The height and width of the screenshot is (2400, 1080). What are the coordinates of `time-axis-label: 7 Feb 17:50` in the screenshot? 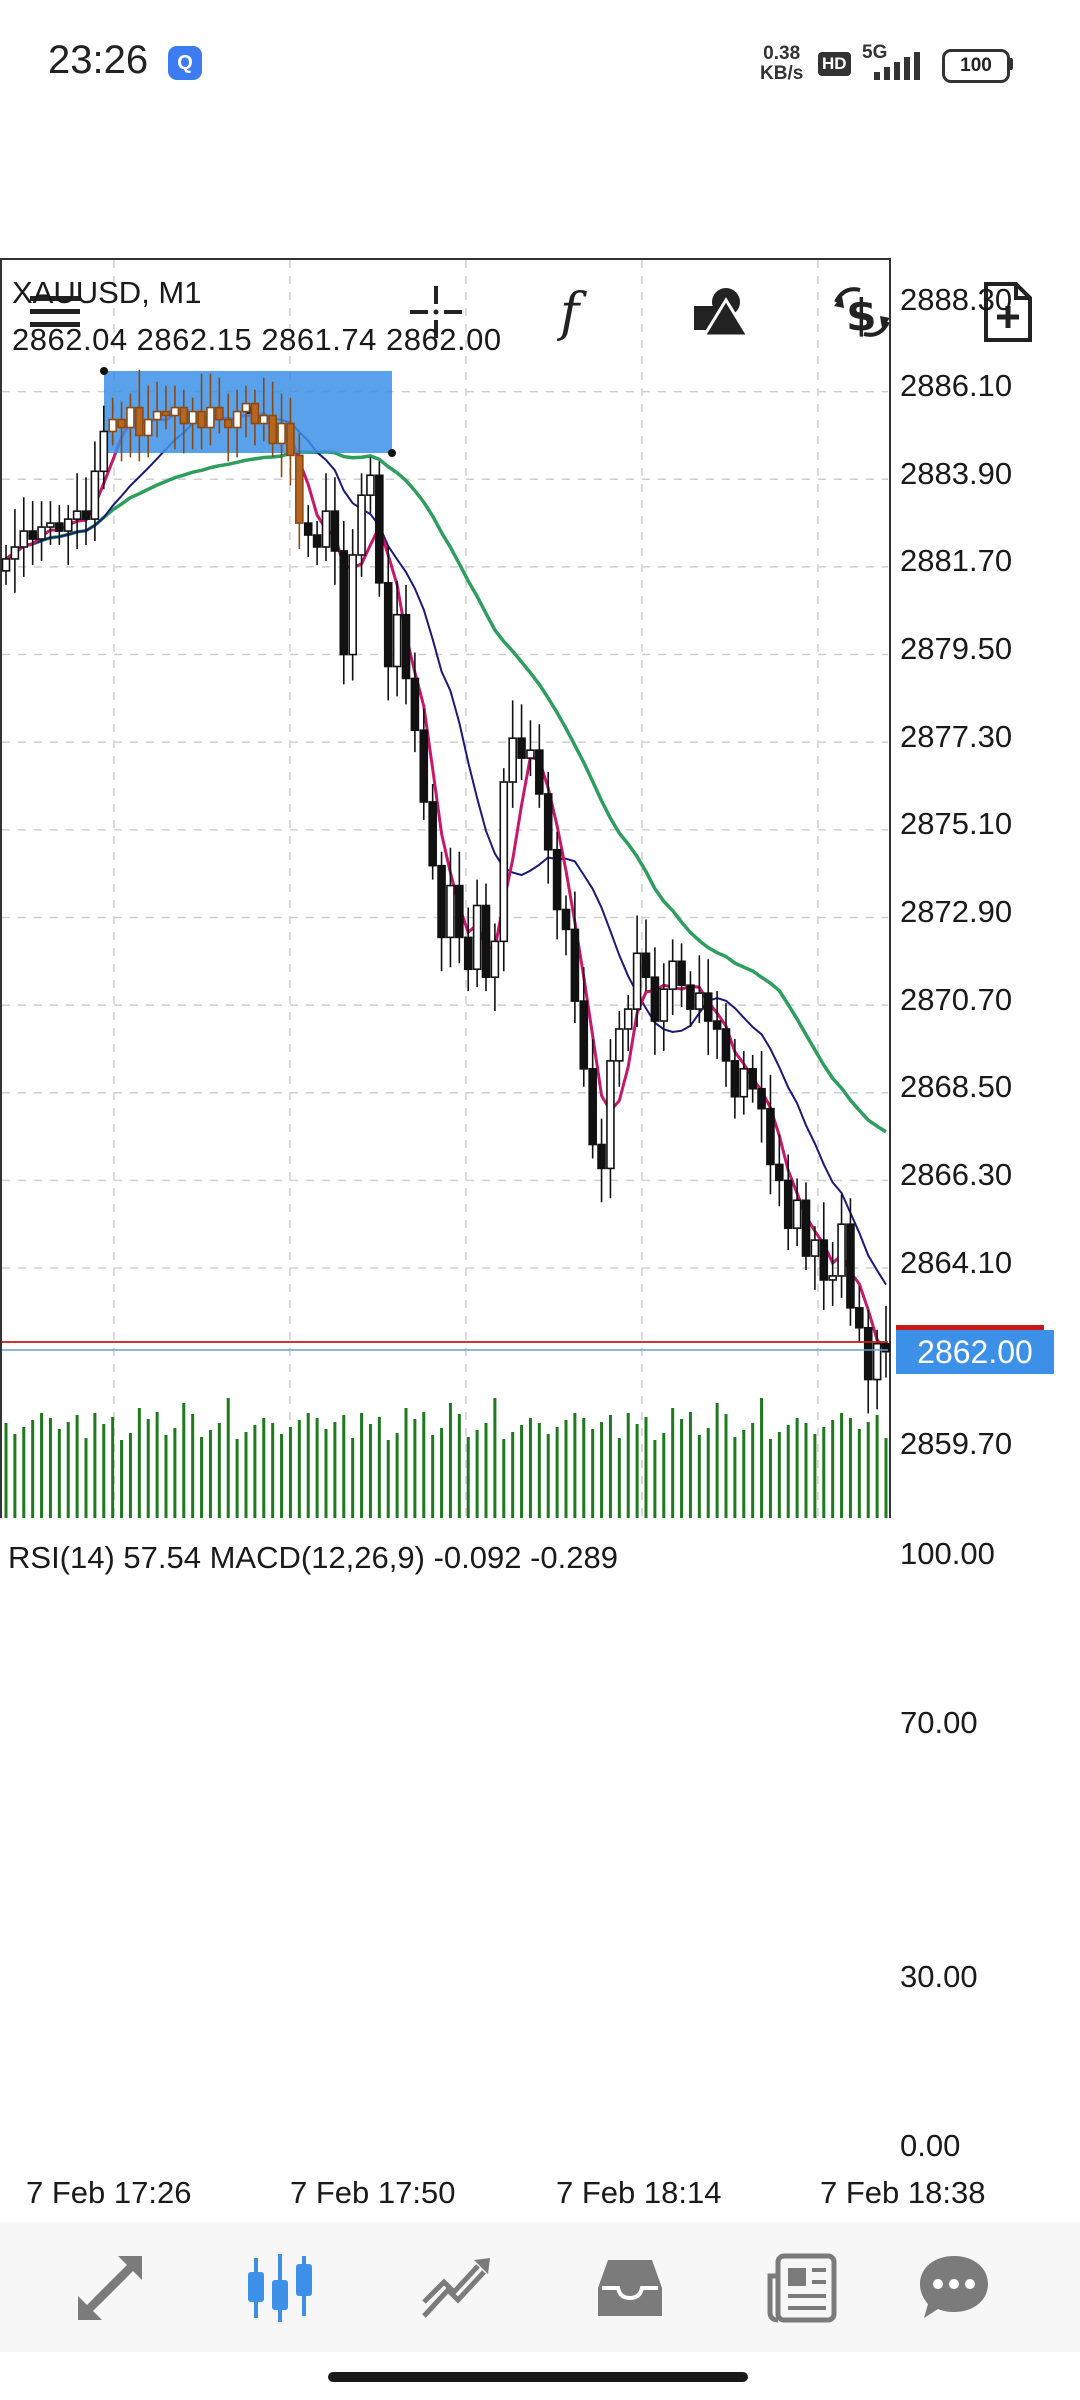 It's located at (373, 2192).